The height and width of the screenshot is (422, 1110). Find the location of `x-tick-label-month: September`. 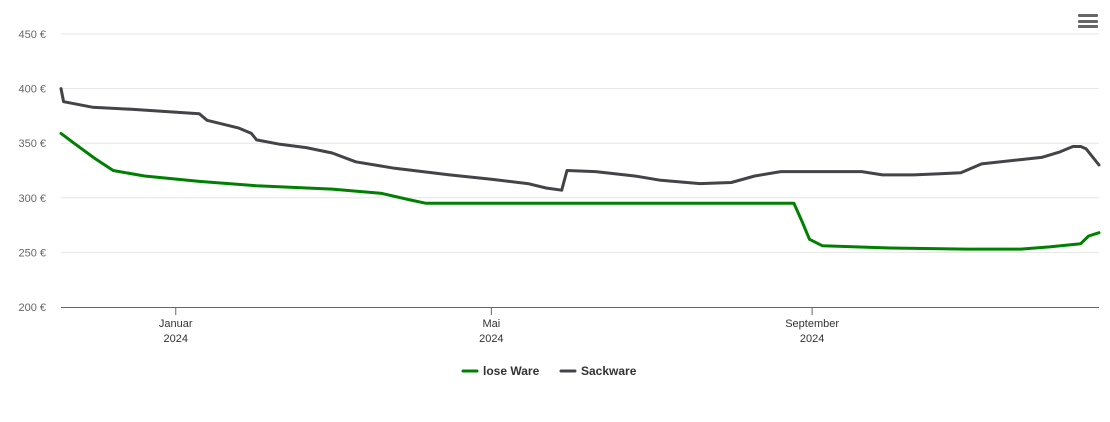

x-tick-label-month: September is located at coordinates (812, 324).